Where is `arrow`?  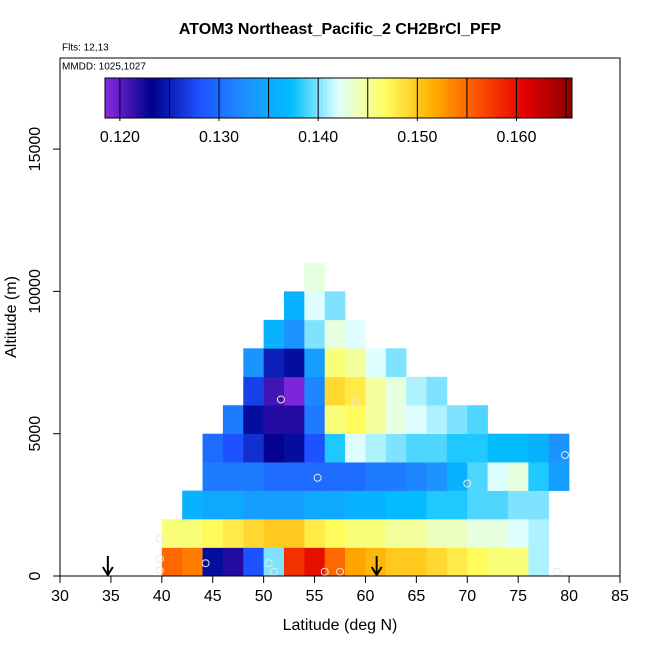
arrow is located at coordinates (108, 566).